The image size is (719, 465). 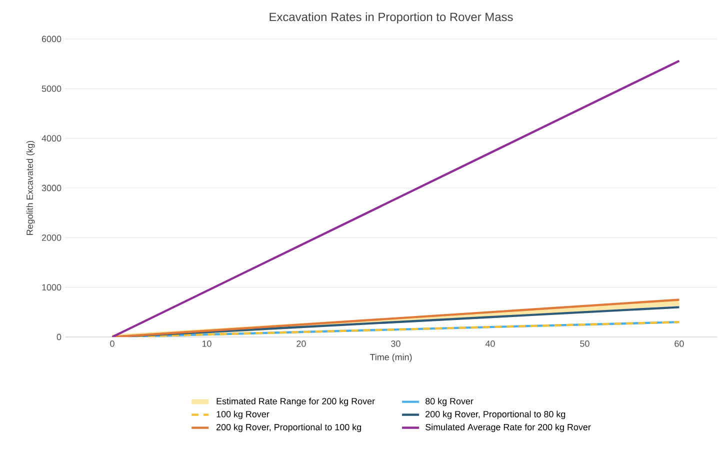 I want to click on y-tick-label: 5000, so click(x=52, y=88).